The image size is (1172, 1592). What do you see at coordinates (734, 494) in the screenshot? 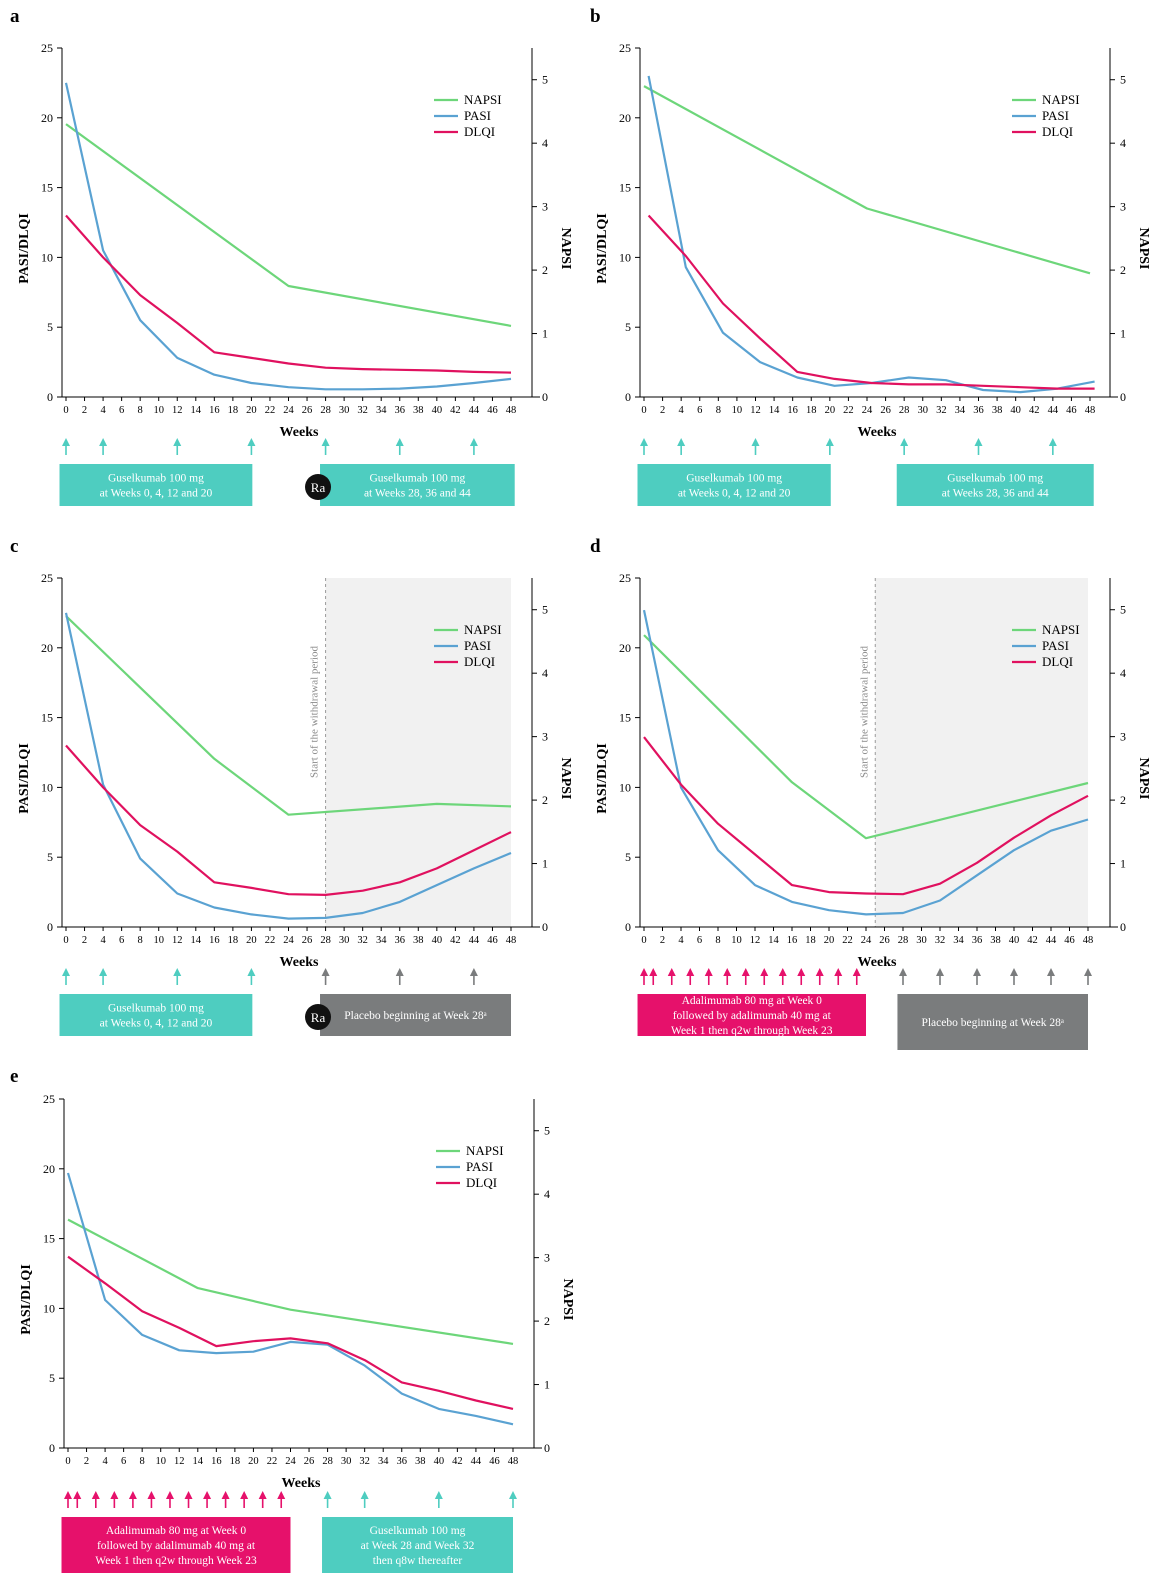
I see `treatment-box-text: at Weeks 0, 4, 12 and 20` at bounding box center [734, 494].